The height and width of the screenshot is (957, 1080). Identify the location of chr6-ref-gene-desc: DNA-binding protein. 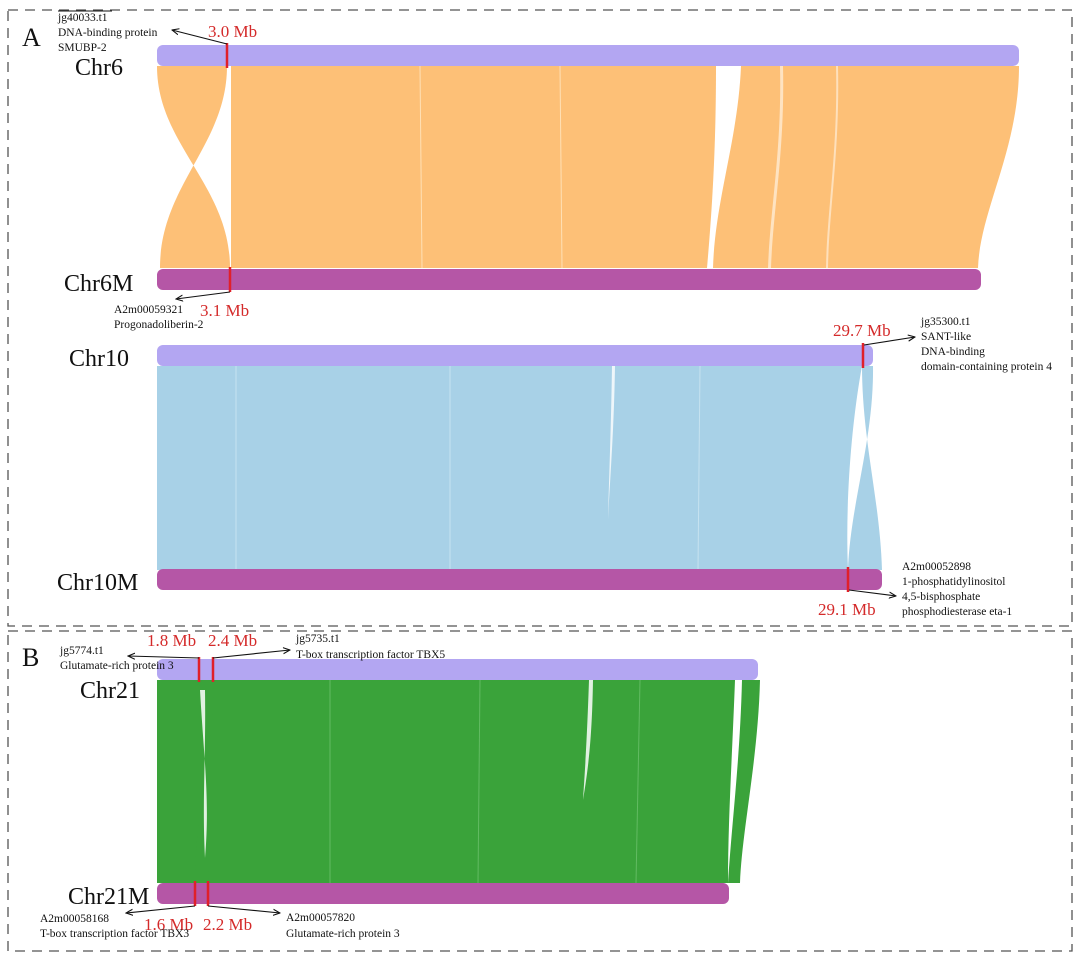
(108, 33).